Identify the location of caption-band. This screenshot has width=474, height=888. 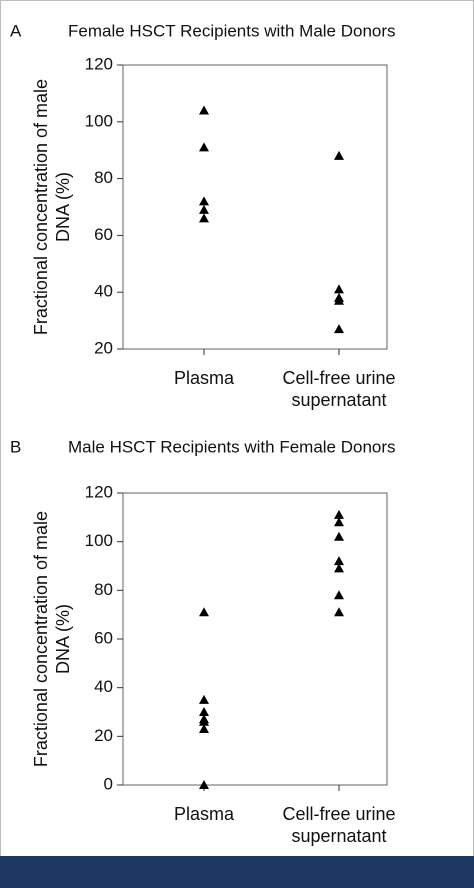
(237, 872).